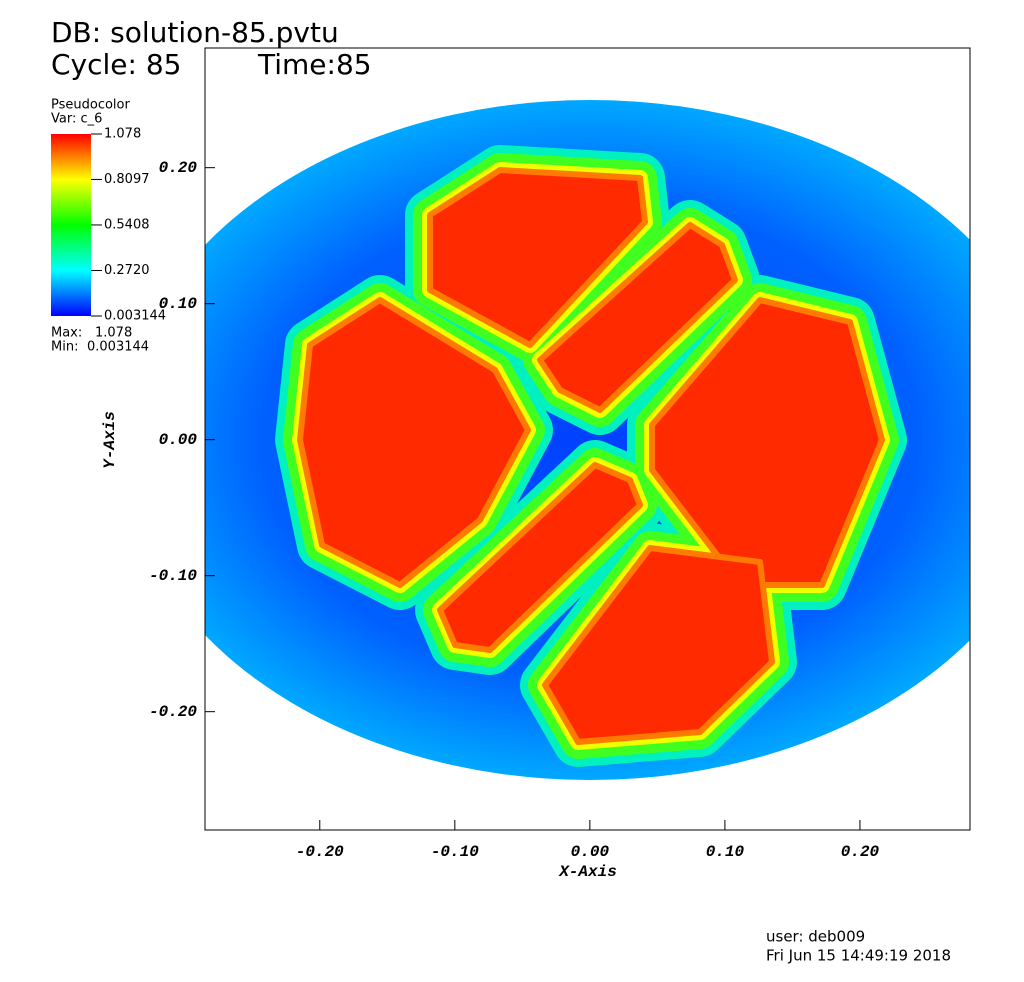 The image size is (1024, 982). What do you see at coordinates (64, 347) in the screenshot?
I see `min-label: Min:` at bounding box center [64, 347].